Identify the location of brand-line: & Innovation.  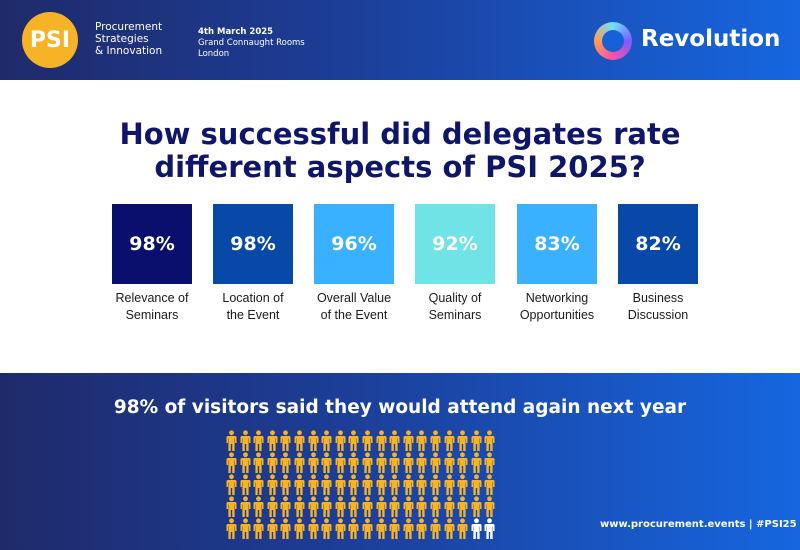
(129, 51).